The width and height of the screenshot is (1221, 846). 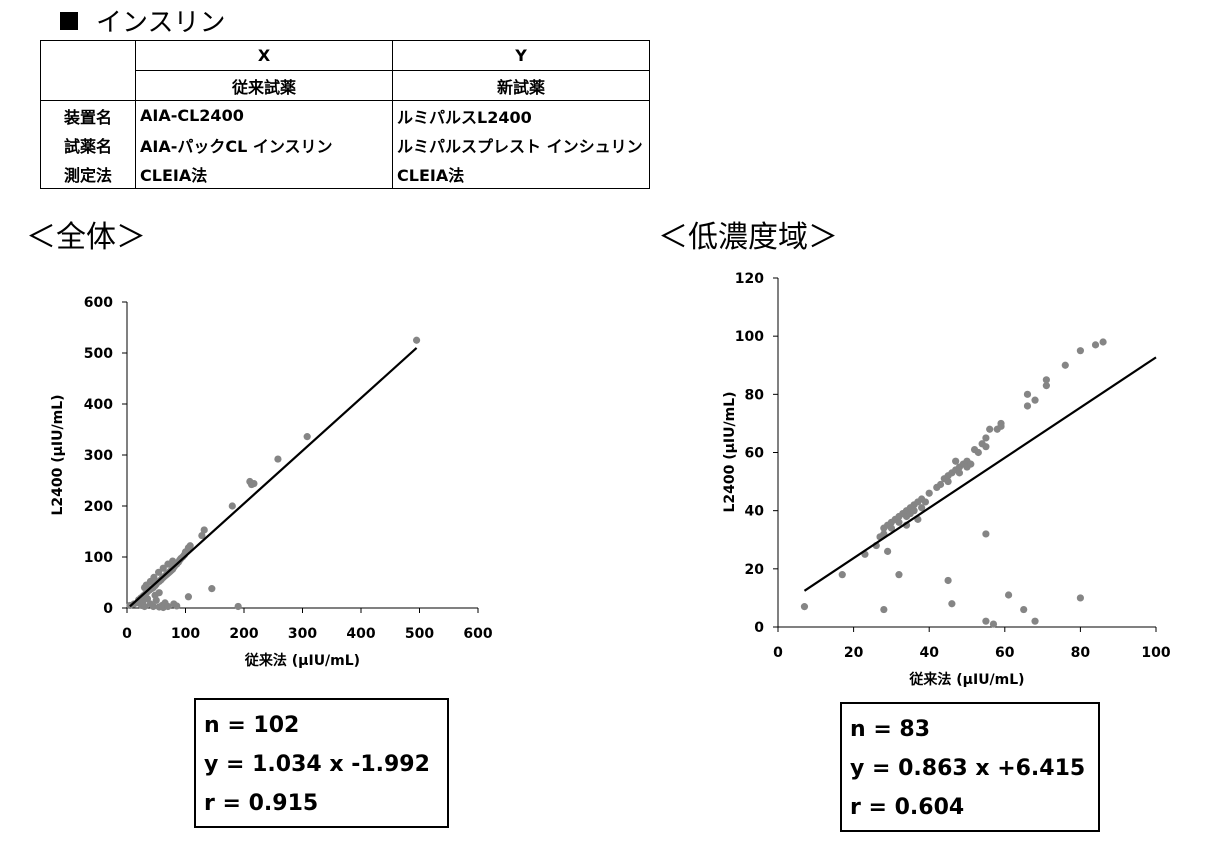 I want to click on stat-n: n = 83, so click(x=890, y=729).